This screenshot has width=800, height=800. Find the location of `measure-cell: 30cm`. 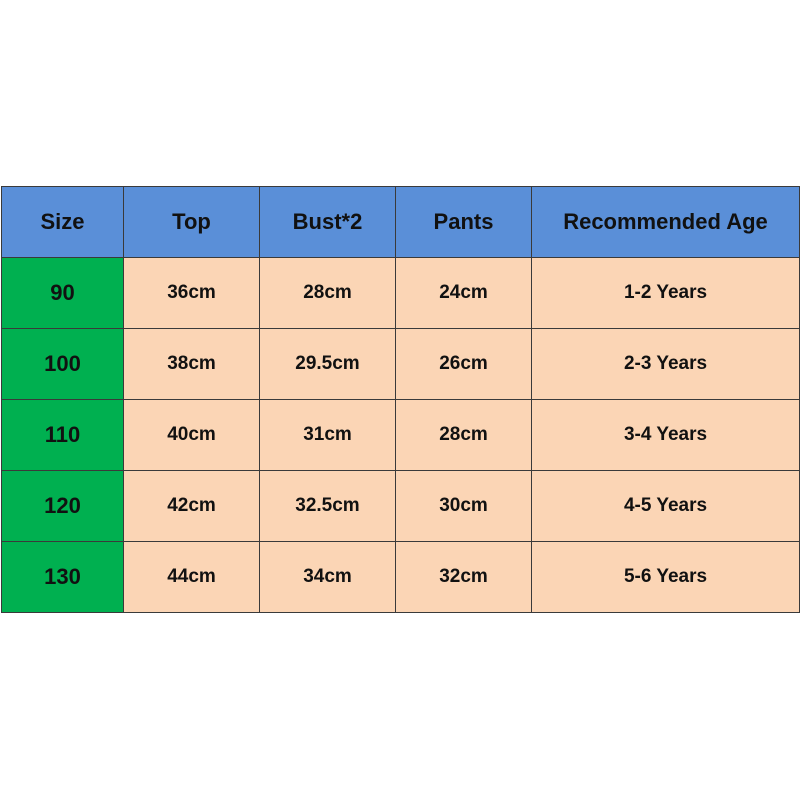

measure-cell: 30cm is located at coordinates (463, 506).